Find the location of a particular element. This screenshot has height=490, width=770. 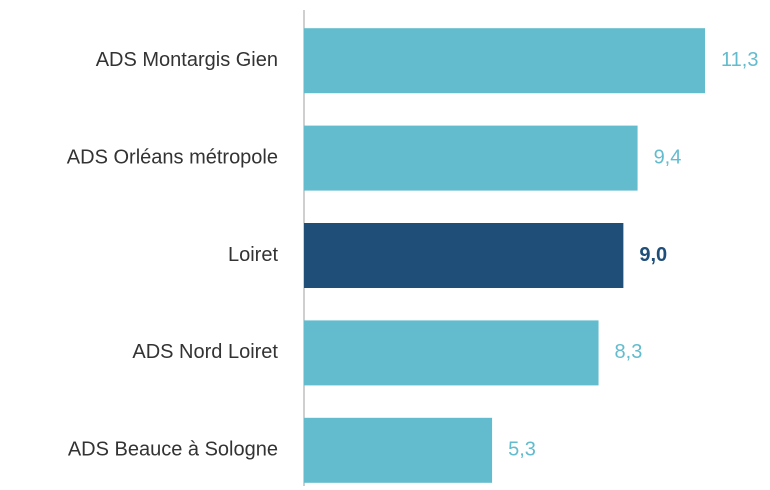

data-label: 9,4 is located at coordinates (668, 157).